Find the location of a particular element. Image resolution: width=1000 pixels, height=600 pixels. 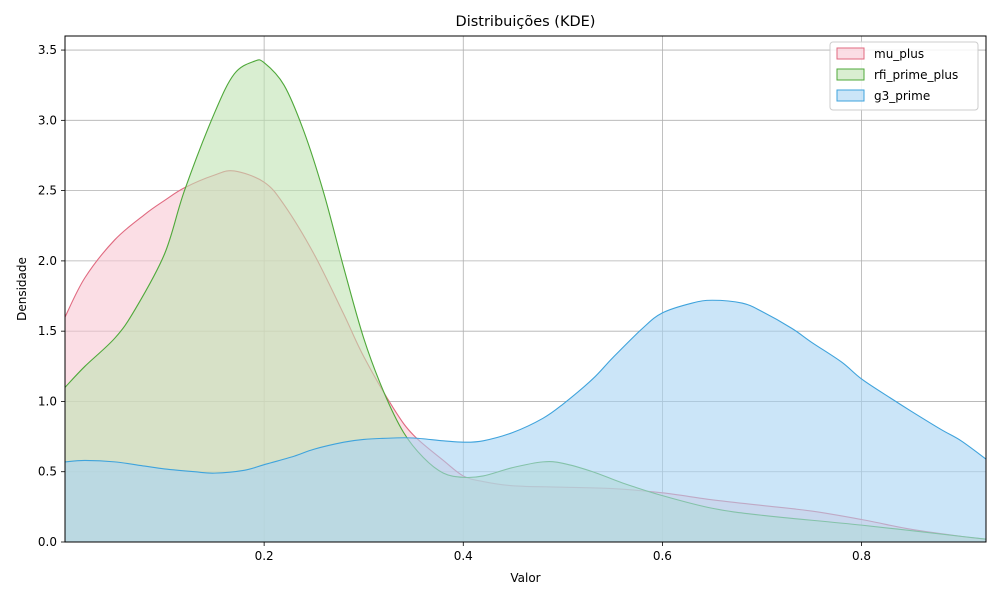

y-tick-label: 0.0 is located at coordinates (47, 542).